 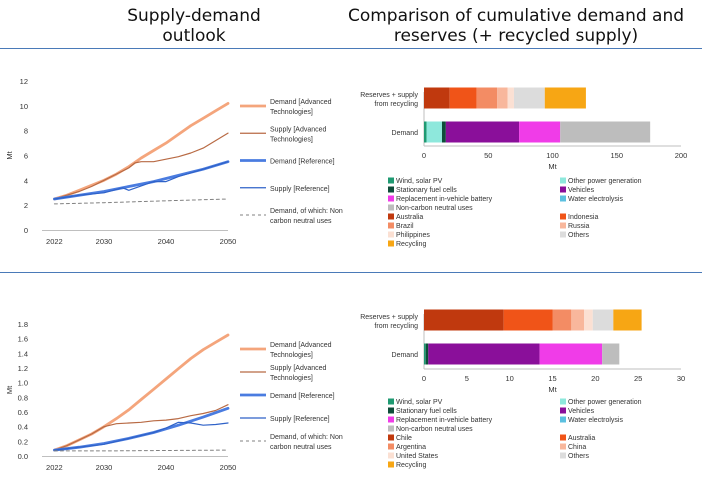 I want to click on y-tick-label: 2, so click(x=26, y=205).